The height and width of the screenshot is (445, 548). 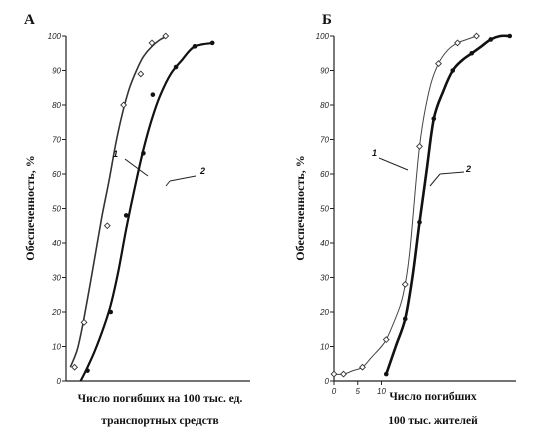 I want to click on panel-a-xlabel-line2: транспортных средств, so click(x=159, y=421).